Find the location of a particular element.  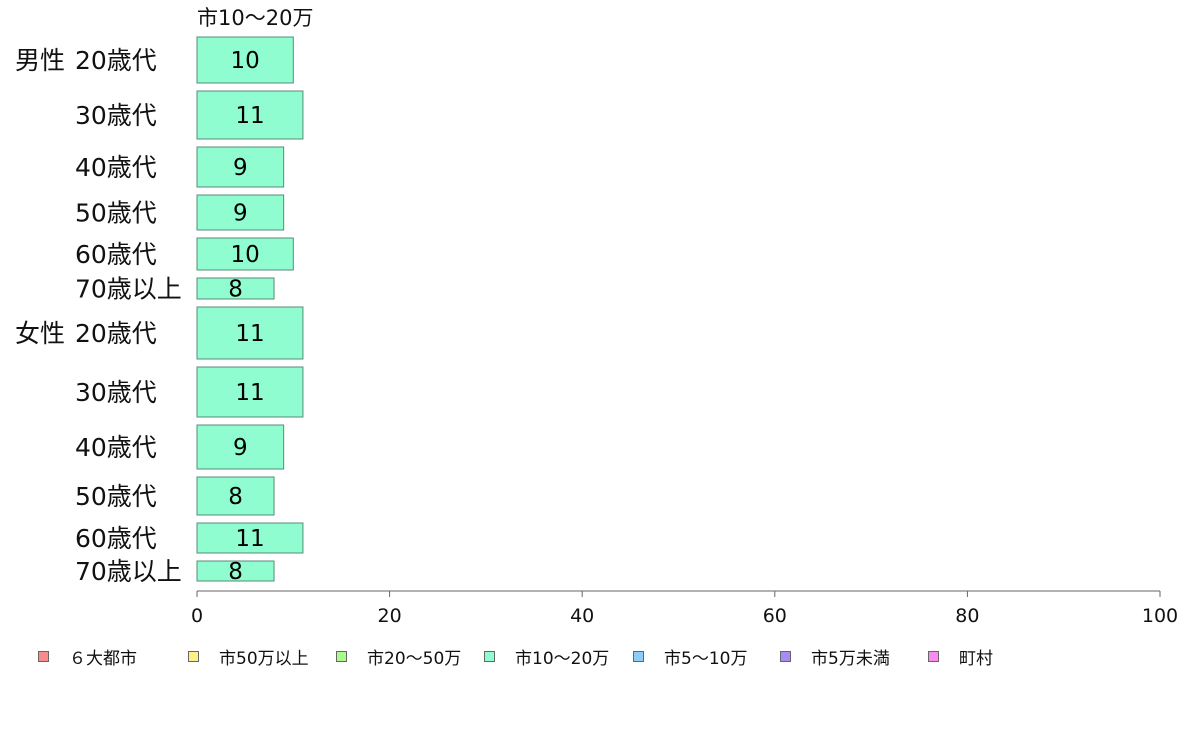

x-tick-label: 80 is located at coordinates (967, 616).